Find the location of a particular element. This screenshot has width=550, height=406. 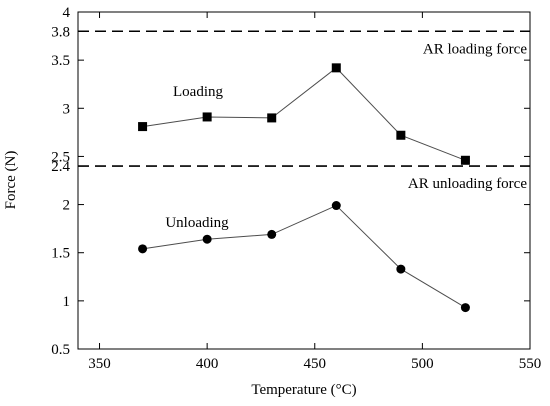

x-axis-title: Temperature (°C) is located at coordinates (303, 390).